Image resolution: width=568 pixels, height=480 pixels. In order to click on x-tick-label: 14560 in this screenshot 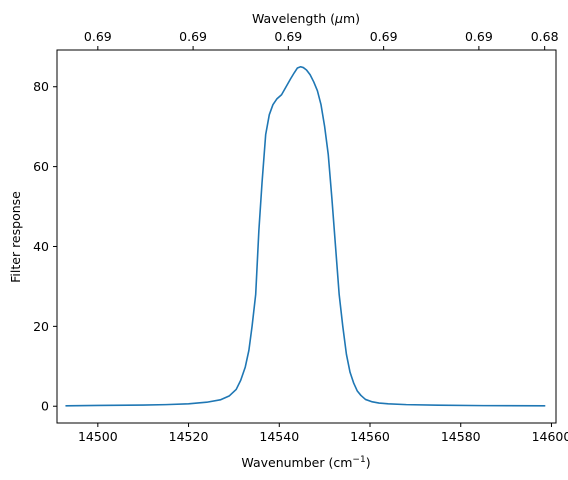, I will do `click(370, 436)`.